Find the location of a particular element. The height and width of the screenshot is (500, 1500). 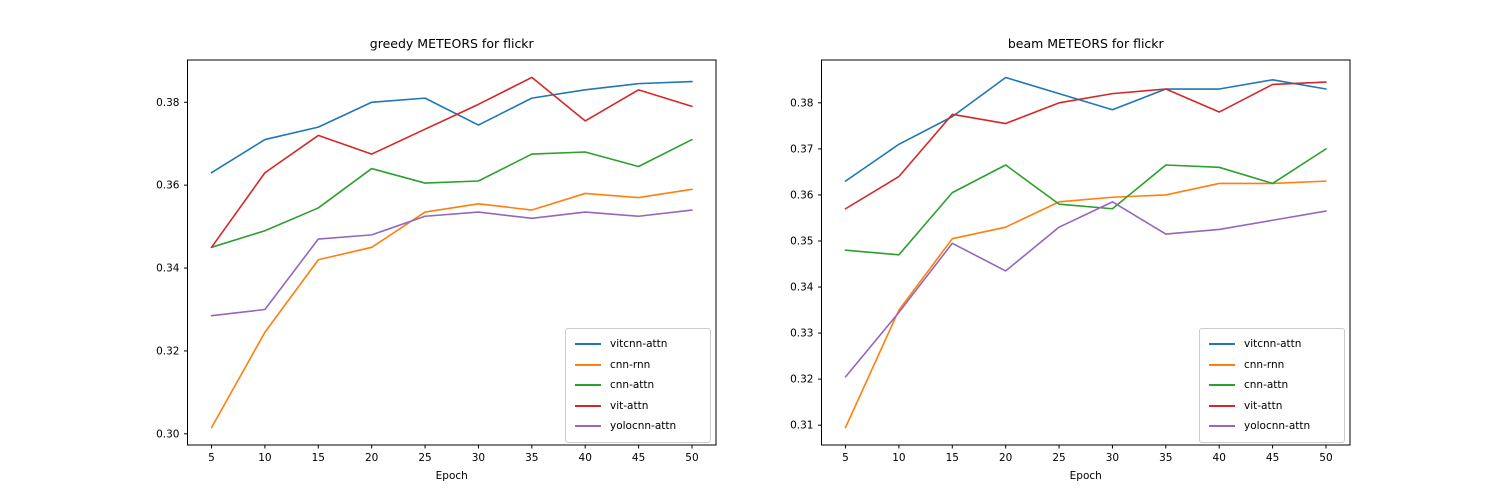

x-axis-label-greedy: Epoch is located at coordinates (451, 476).